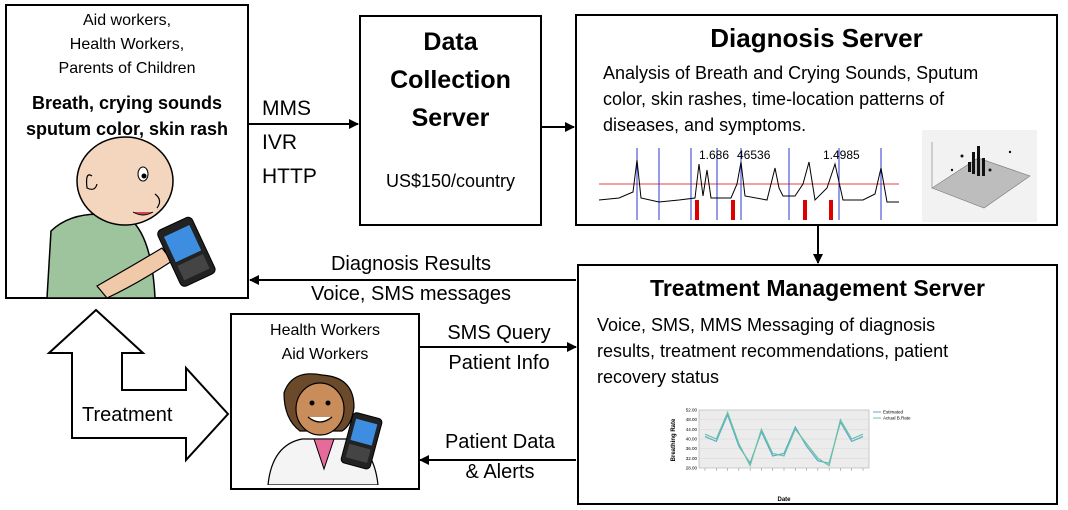 This screenshot has height=510, width=1068. Describe the element at coordinates (499, 363) in the screenshot. I see `sms-query-line: Patient Info` at that location.